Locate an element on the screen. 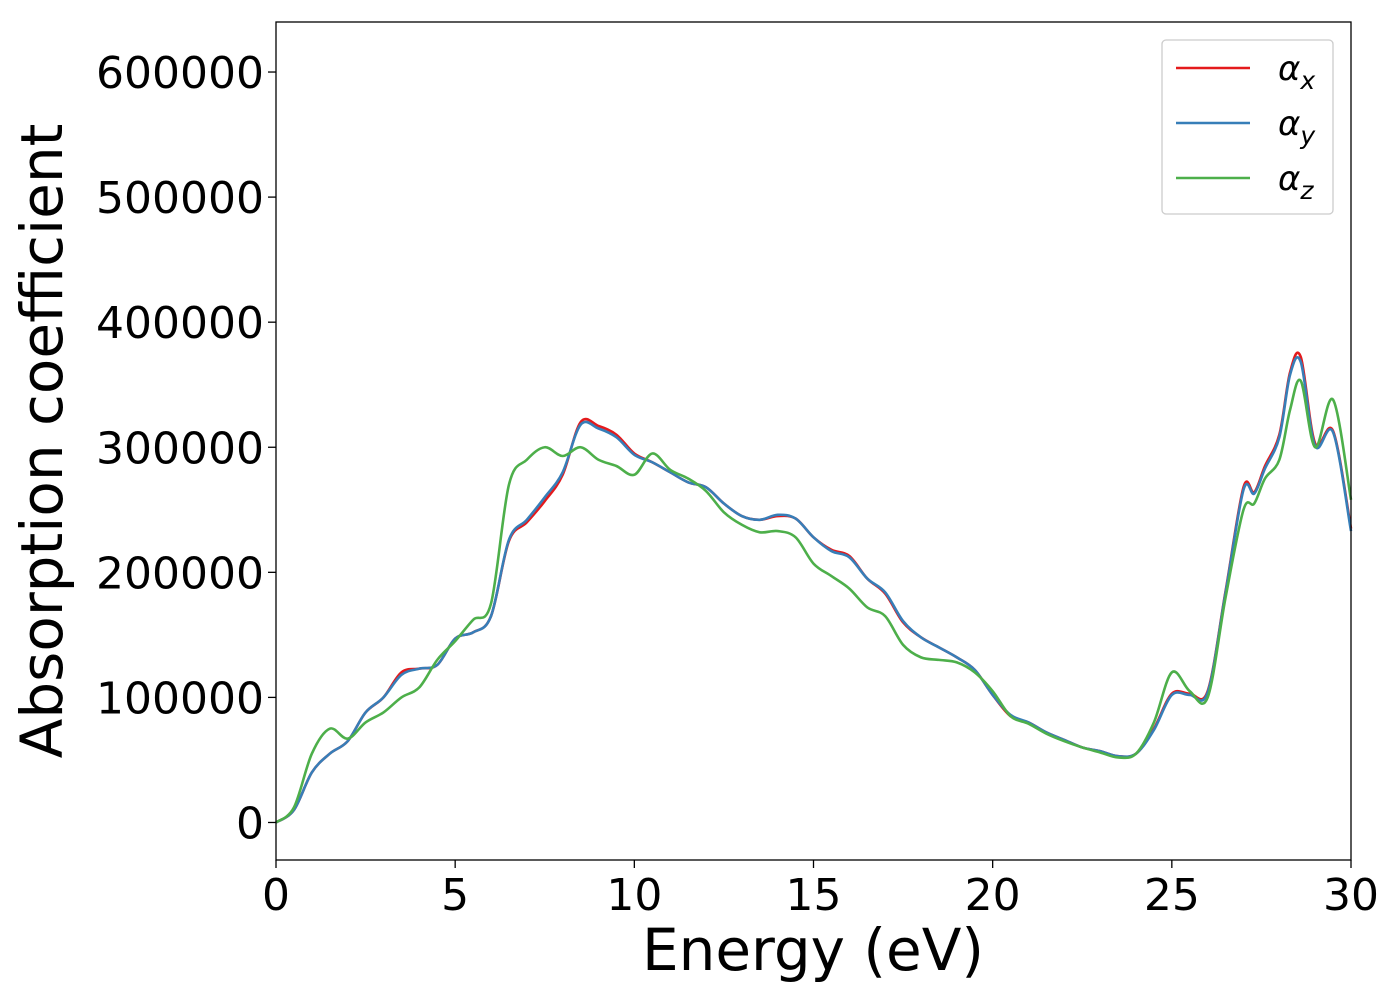 This screenshot has height=1004, width=1400. x-tick-label: 0 is located at coordinates (276, 895).